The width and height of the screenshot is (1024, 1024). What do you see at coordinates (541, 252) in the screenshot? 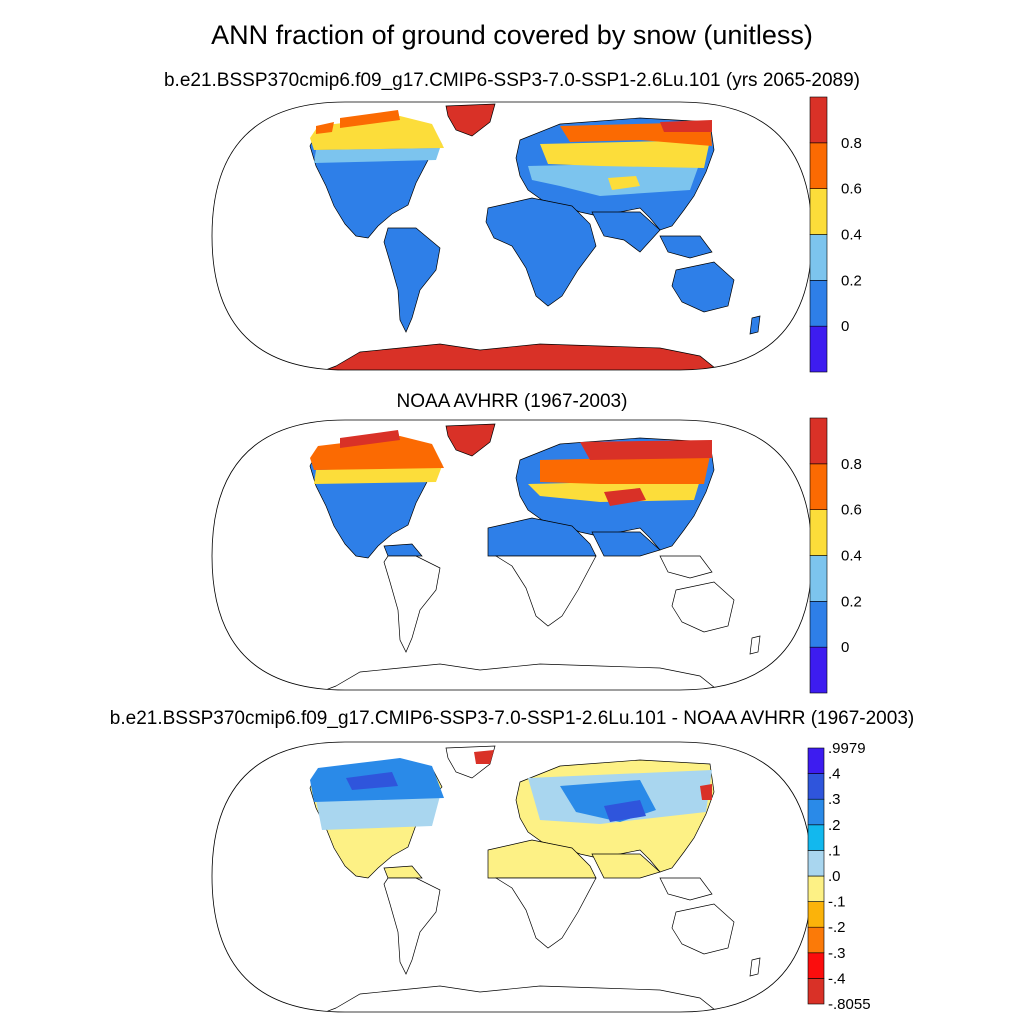
I see `africa` at bounding box center [541, 252].